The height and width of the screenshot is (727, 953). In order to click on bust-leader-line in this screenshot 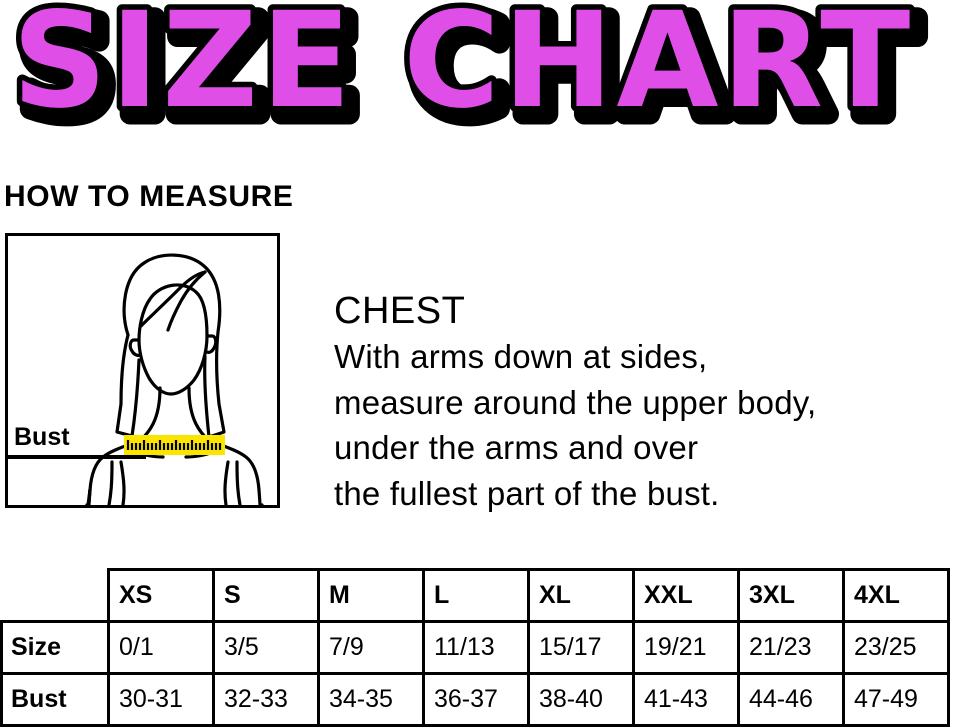, I will do `click(77, 457)`.